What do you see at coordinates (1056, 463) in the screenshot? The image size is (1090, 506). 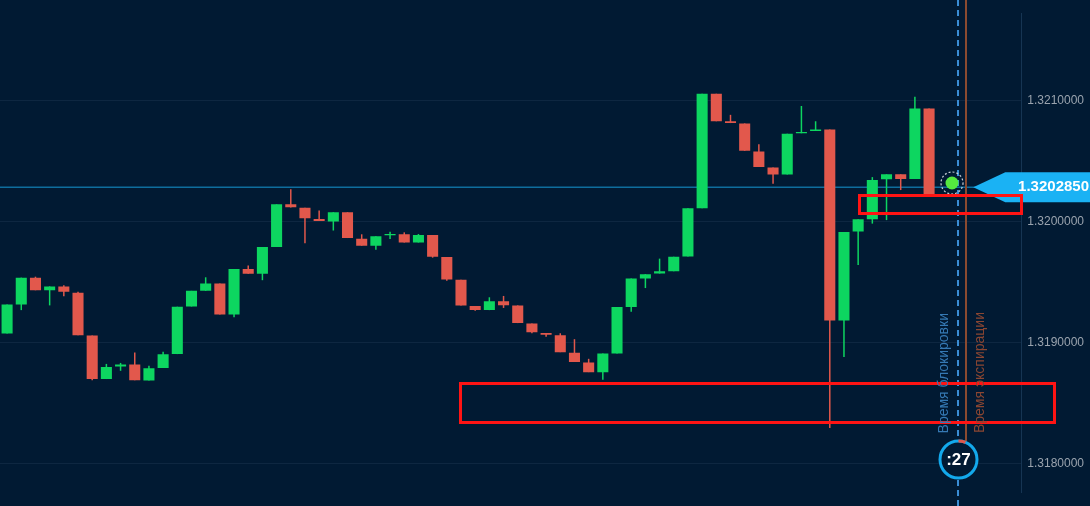 I see `y-tick-label: 1.3180000` at bounding box center [1056, 463].